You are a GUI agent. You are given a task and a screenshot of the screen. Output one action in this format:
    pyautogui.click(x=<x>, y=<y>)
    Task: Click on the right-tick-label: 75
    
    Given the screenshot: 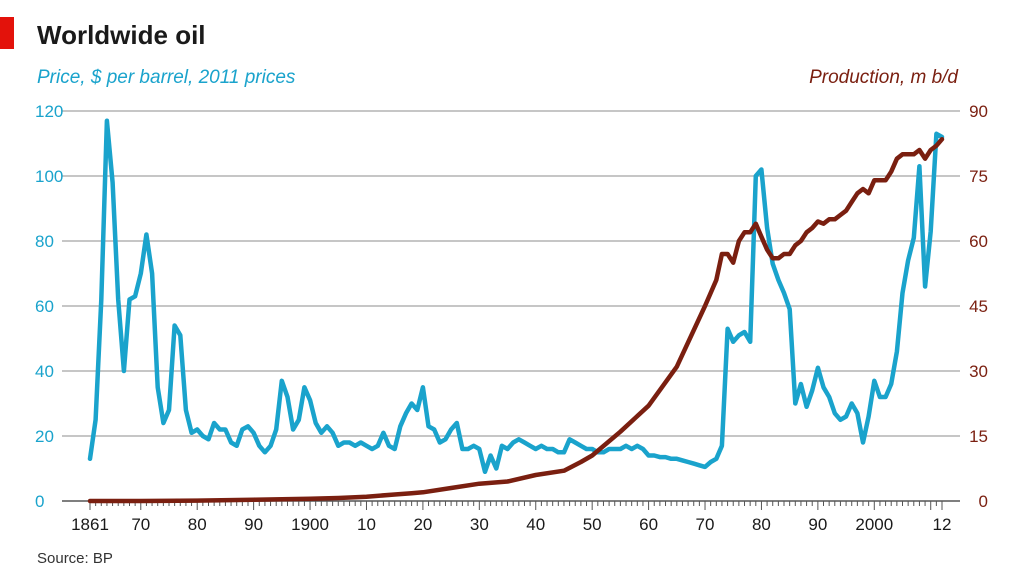 What is the action you would take?
    pyautogui.click(x=978, y=176)
    